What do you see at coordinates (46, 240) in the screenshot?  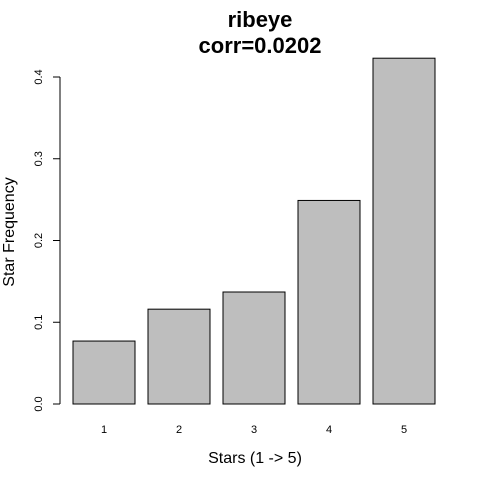 I see `y-axis-ticks: 0.0 0.1 0.2 0.3 0.4` at bounding box center [46, 240].